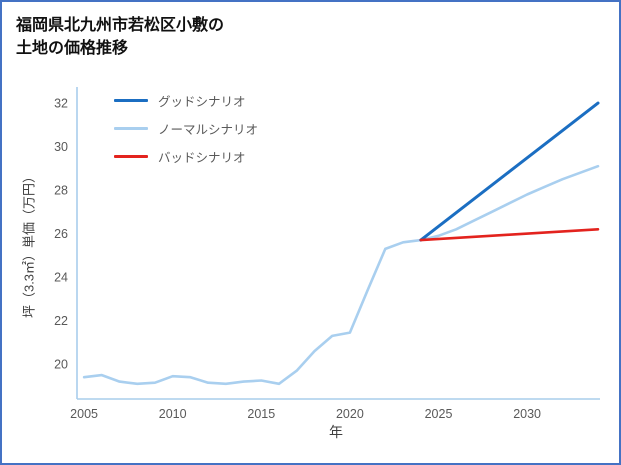 The image size is (621, 465). I want to click on legend-item-good-scenario: グッドシナリオ, so click(186, 100).